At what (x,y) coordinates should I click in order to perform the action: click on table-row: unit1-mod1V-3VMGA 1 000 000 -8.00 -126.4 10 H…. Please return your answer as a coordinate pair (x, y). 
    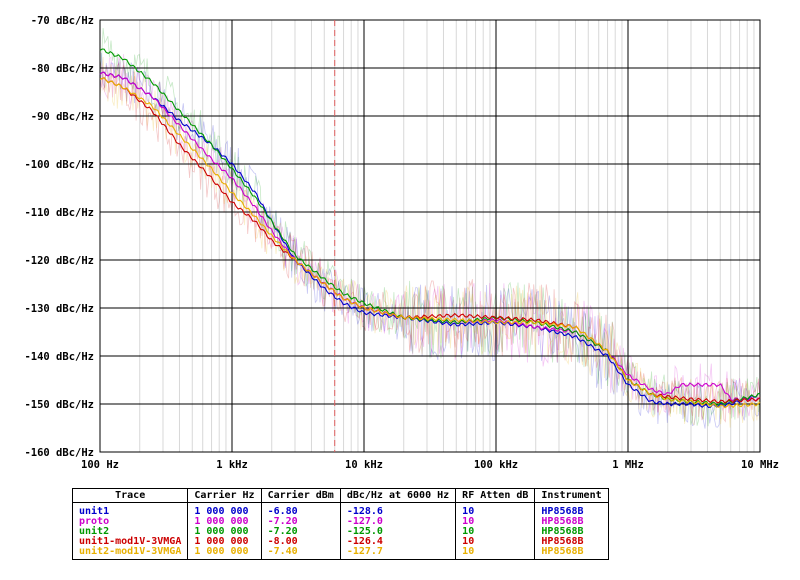
    Looking at the image, I should click on (340, 542).